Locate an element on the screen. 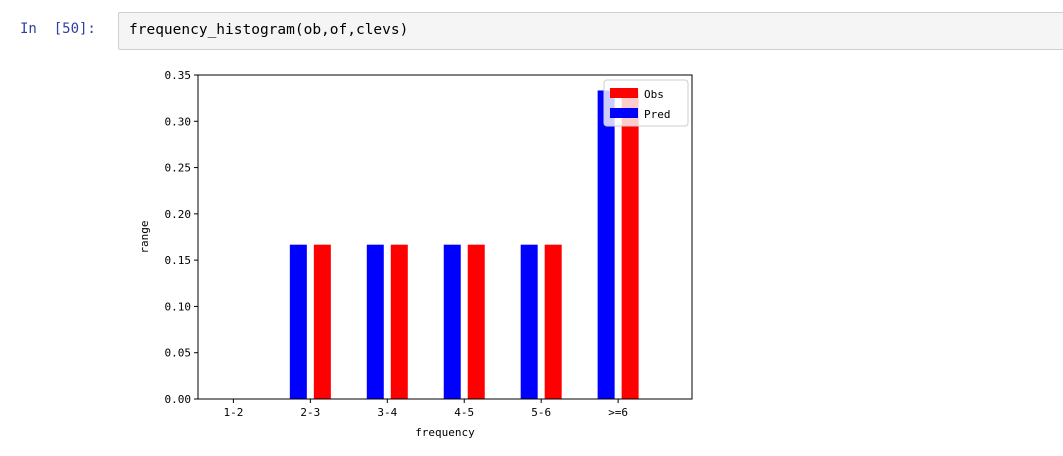 The height and width of the screenshot is (456, 1063). y-tick-label: 0.00 is located at coordinates (178, 399).